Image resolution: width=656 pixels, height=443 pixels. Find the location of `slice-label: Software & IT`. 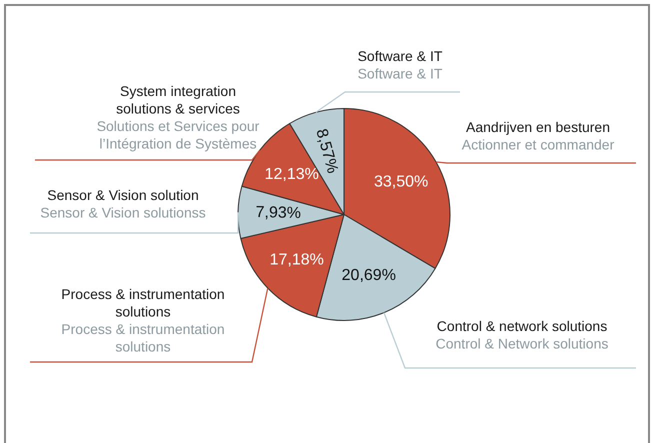

slice-label: Software & IT is located at coordinates (400, 56).